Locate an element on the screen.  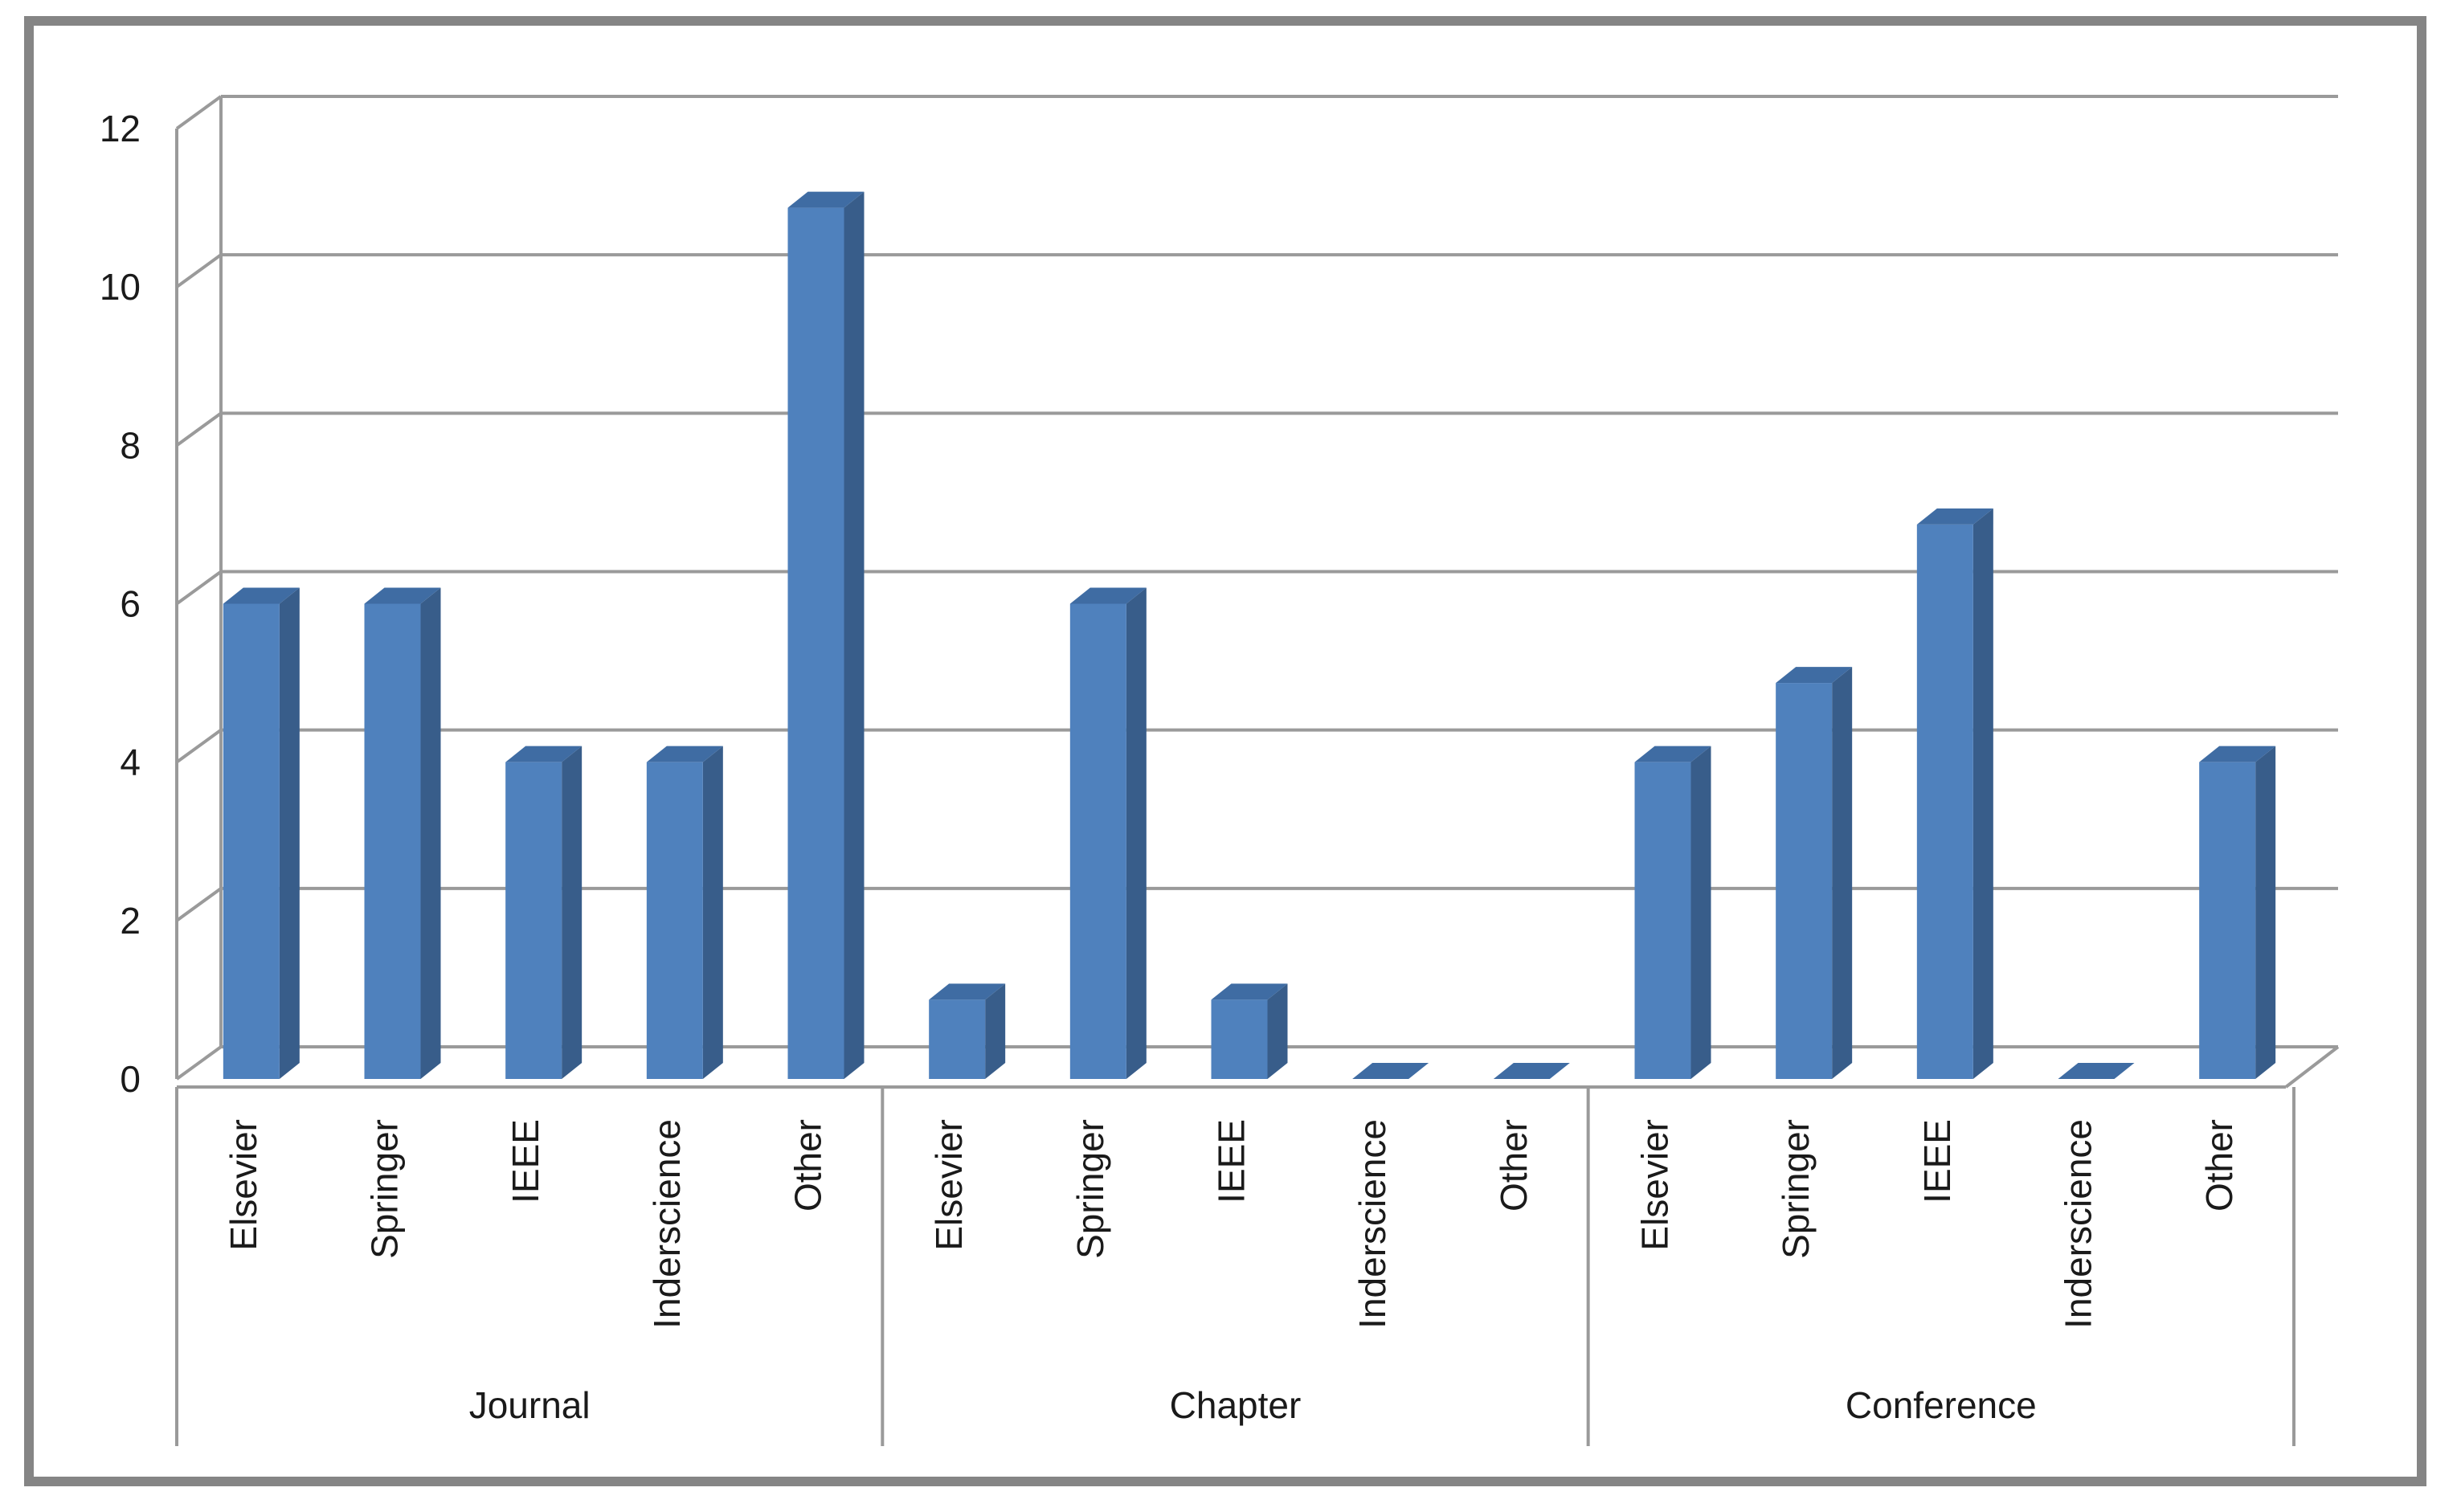
y-tick-label: 8 is located at coordinates (130, 445).